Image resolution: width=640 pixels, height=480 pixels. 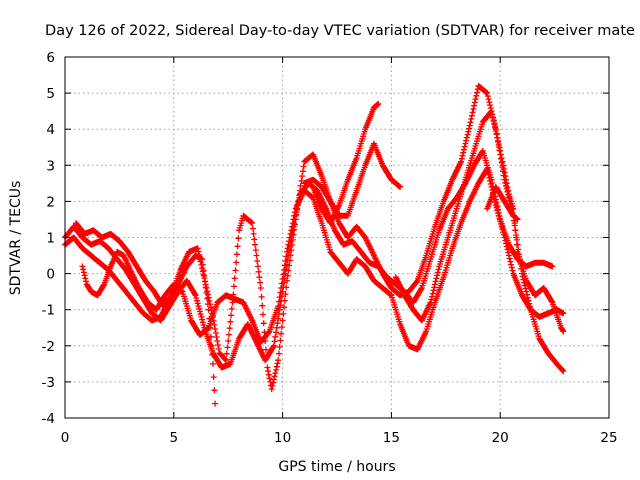 I want to click on y-tick-label: 5, so click(x=50, y=94).